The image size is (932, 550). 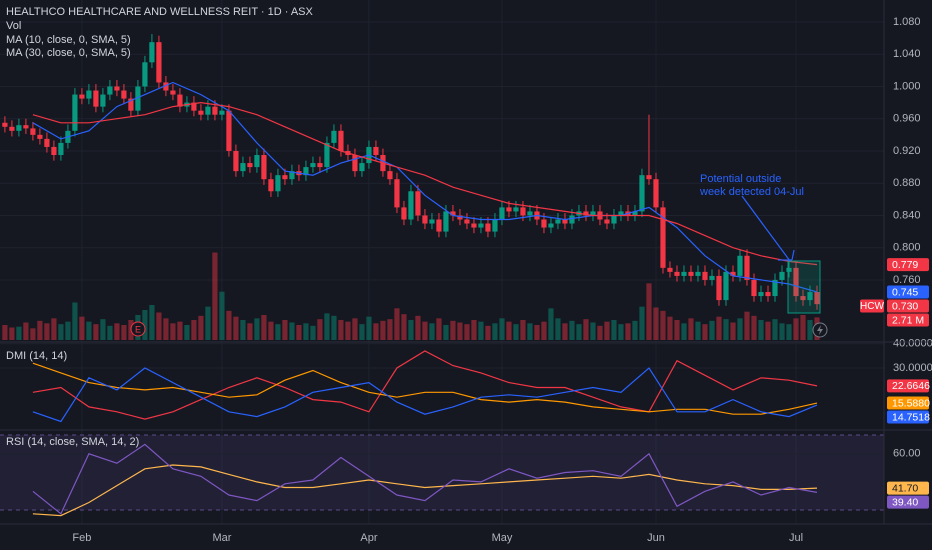 What do you see at coordinates (907, 248) in the screenshot?
I see `y-tick-label: 0.800` at bounding box center [907, 248].